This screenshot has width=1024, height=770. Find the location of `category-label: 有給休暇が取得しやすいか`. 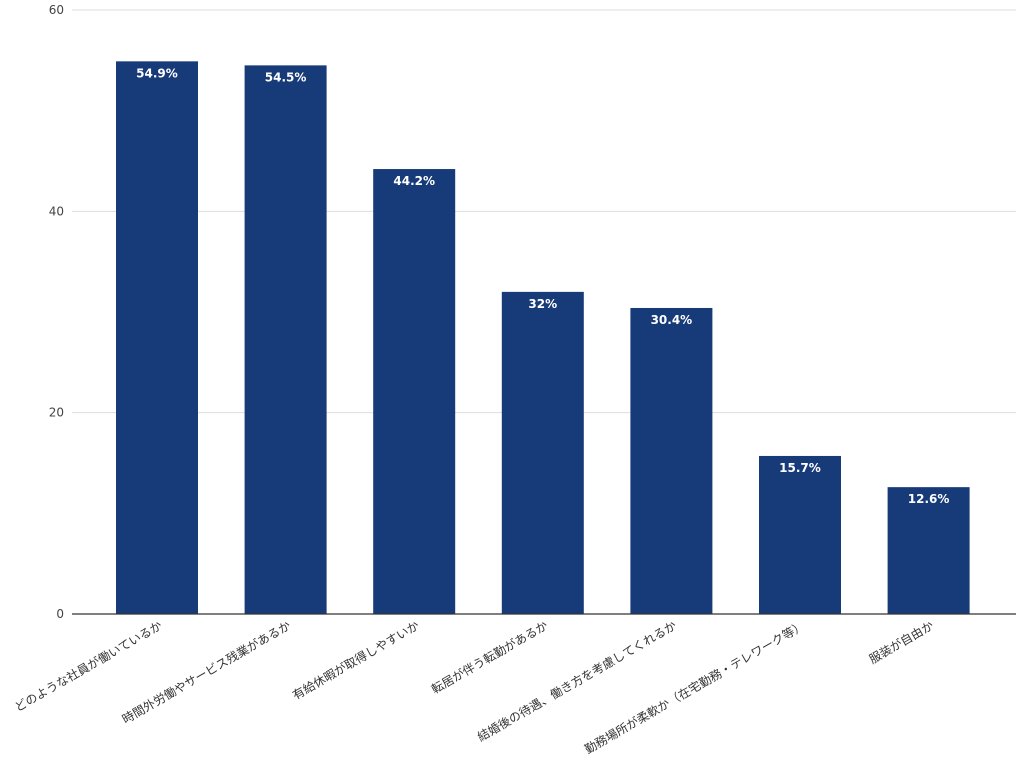

category-label: 有給休暇が取得しやすいか is located at coordinates (356, 660).